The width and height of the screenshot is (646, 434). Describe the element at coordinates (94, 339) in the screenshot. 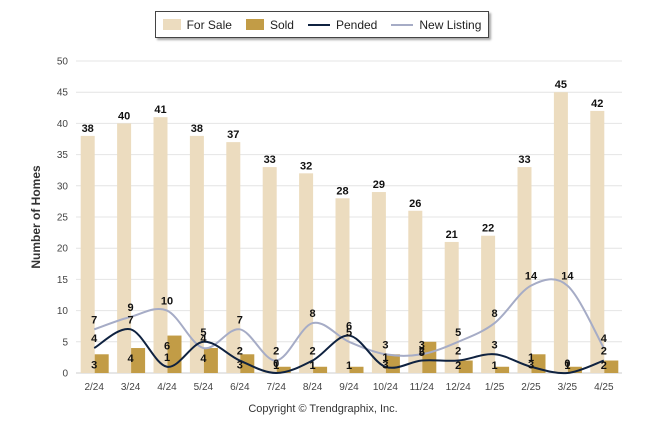

I see `data-label-pended: 4` at that location.